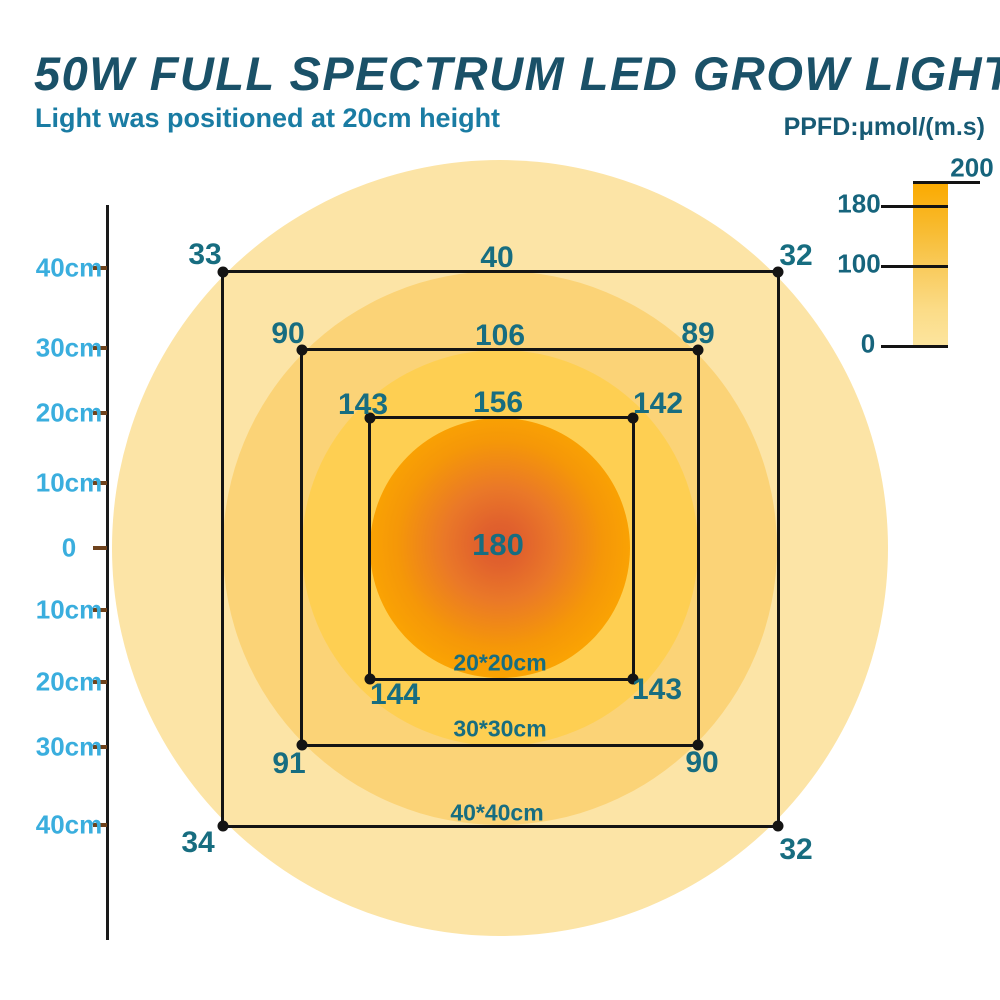 The image size is (1000, 1000). Describe the element at coordinates (107, 572) in the screenshot. I see `y-axis-line` at that location.